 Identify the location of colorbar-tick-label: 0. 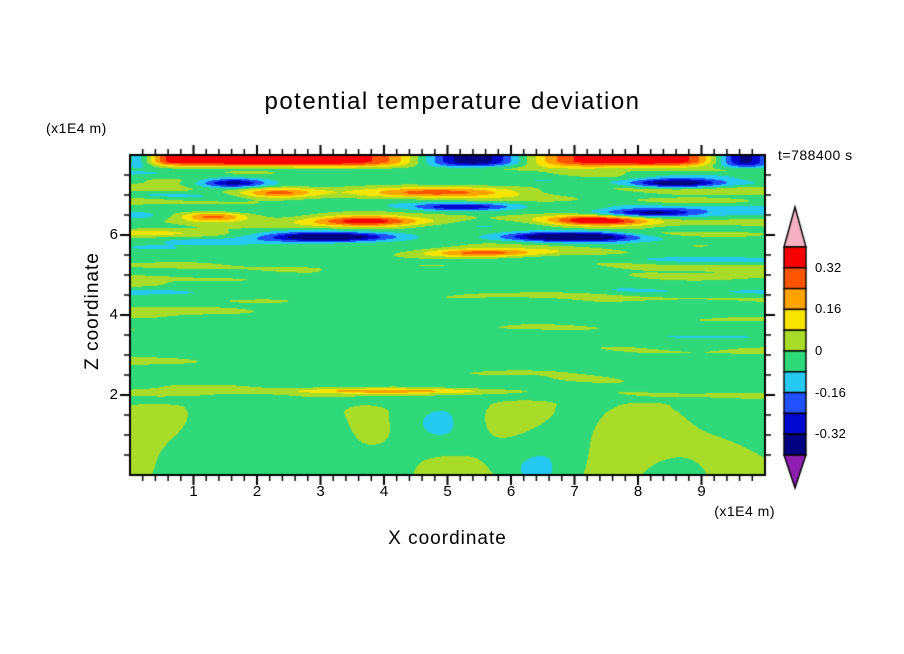
(819, 350).